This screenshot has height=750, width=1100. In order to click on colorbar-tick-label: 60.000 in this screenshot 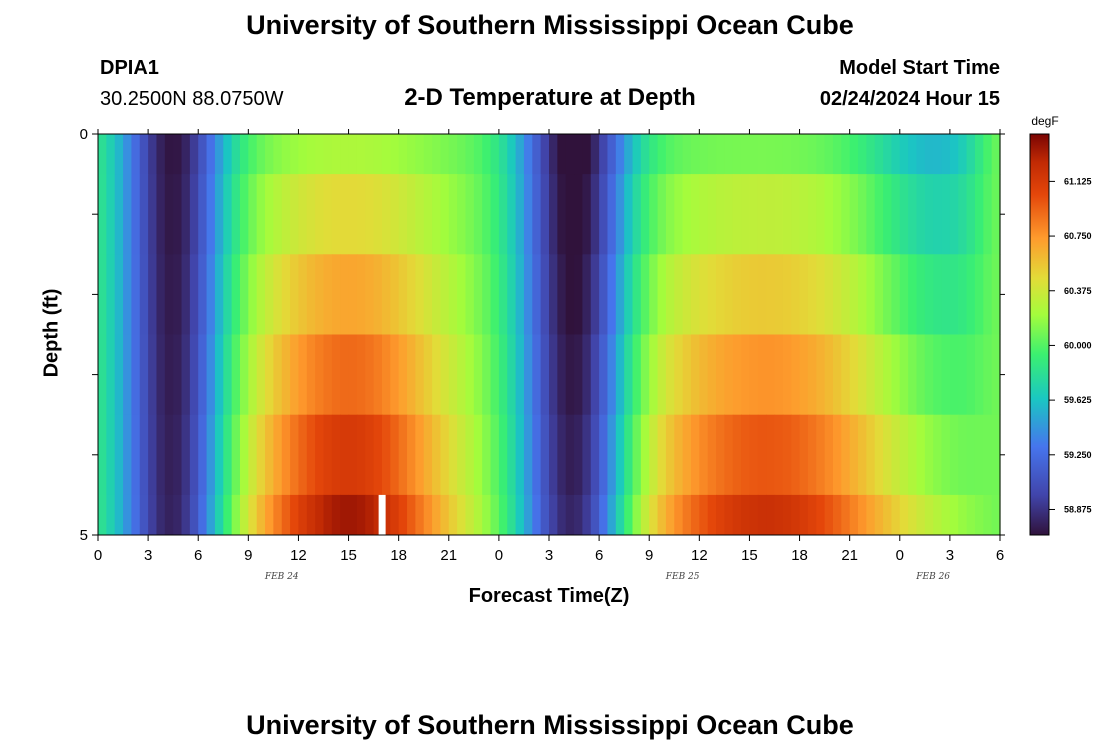, I will do `click(1078, 345)`.